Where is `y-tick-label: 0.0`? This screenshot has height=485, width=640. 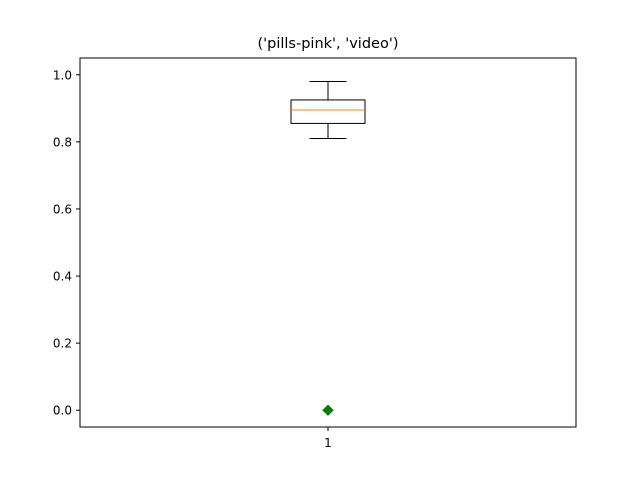
y-tick-label: 0.0 is located at coordinates (62, 411).